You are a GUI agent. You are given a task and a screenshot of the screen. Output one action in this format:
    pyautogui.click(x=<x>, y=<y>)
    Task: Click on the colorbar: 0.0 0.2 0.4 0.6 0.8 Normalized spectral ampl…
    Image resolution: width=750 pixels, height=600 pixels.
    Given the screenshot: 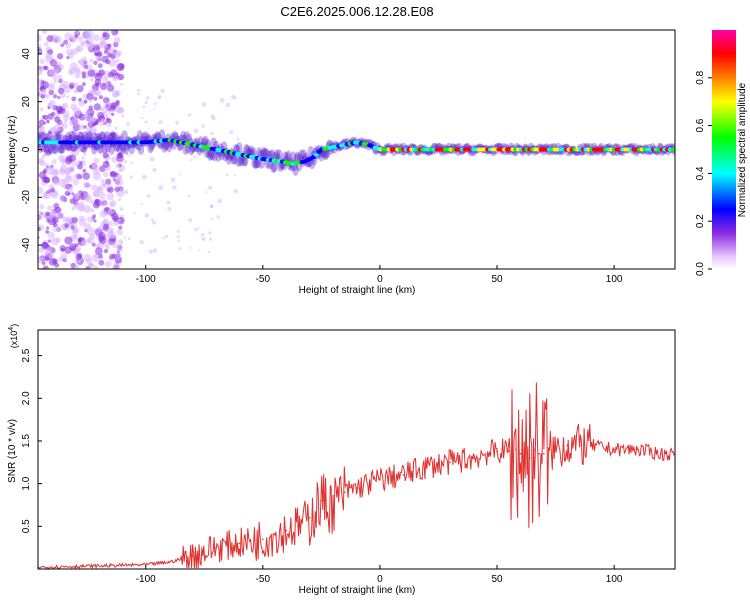 What is the action you would take?
    pyautogui.click(x=721, y=153)
    